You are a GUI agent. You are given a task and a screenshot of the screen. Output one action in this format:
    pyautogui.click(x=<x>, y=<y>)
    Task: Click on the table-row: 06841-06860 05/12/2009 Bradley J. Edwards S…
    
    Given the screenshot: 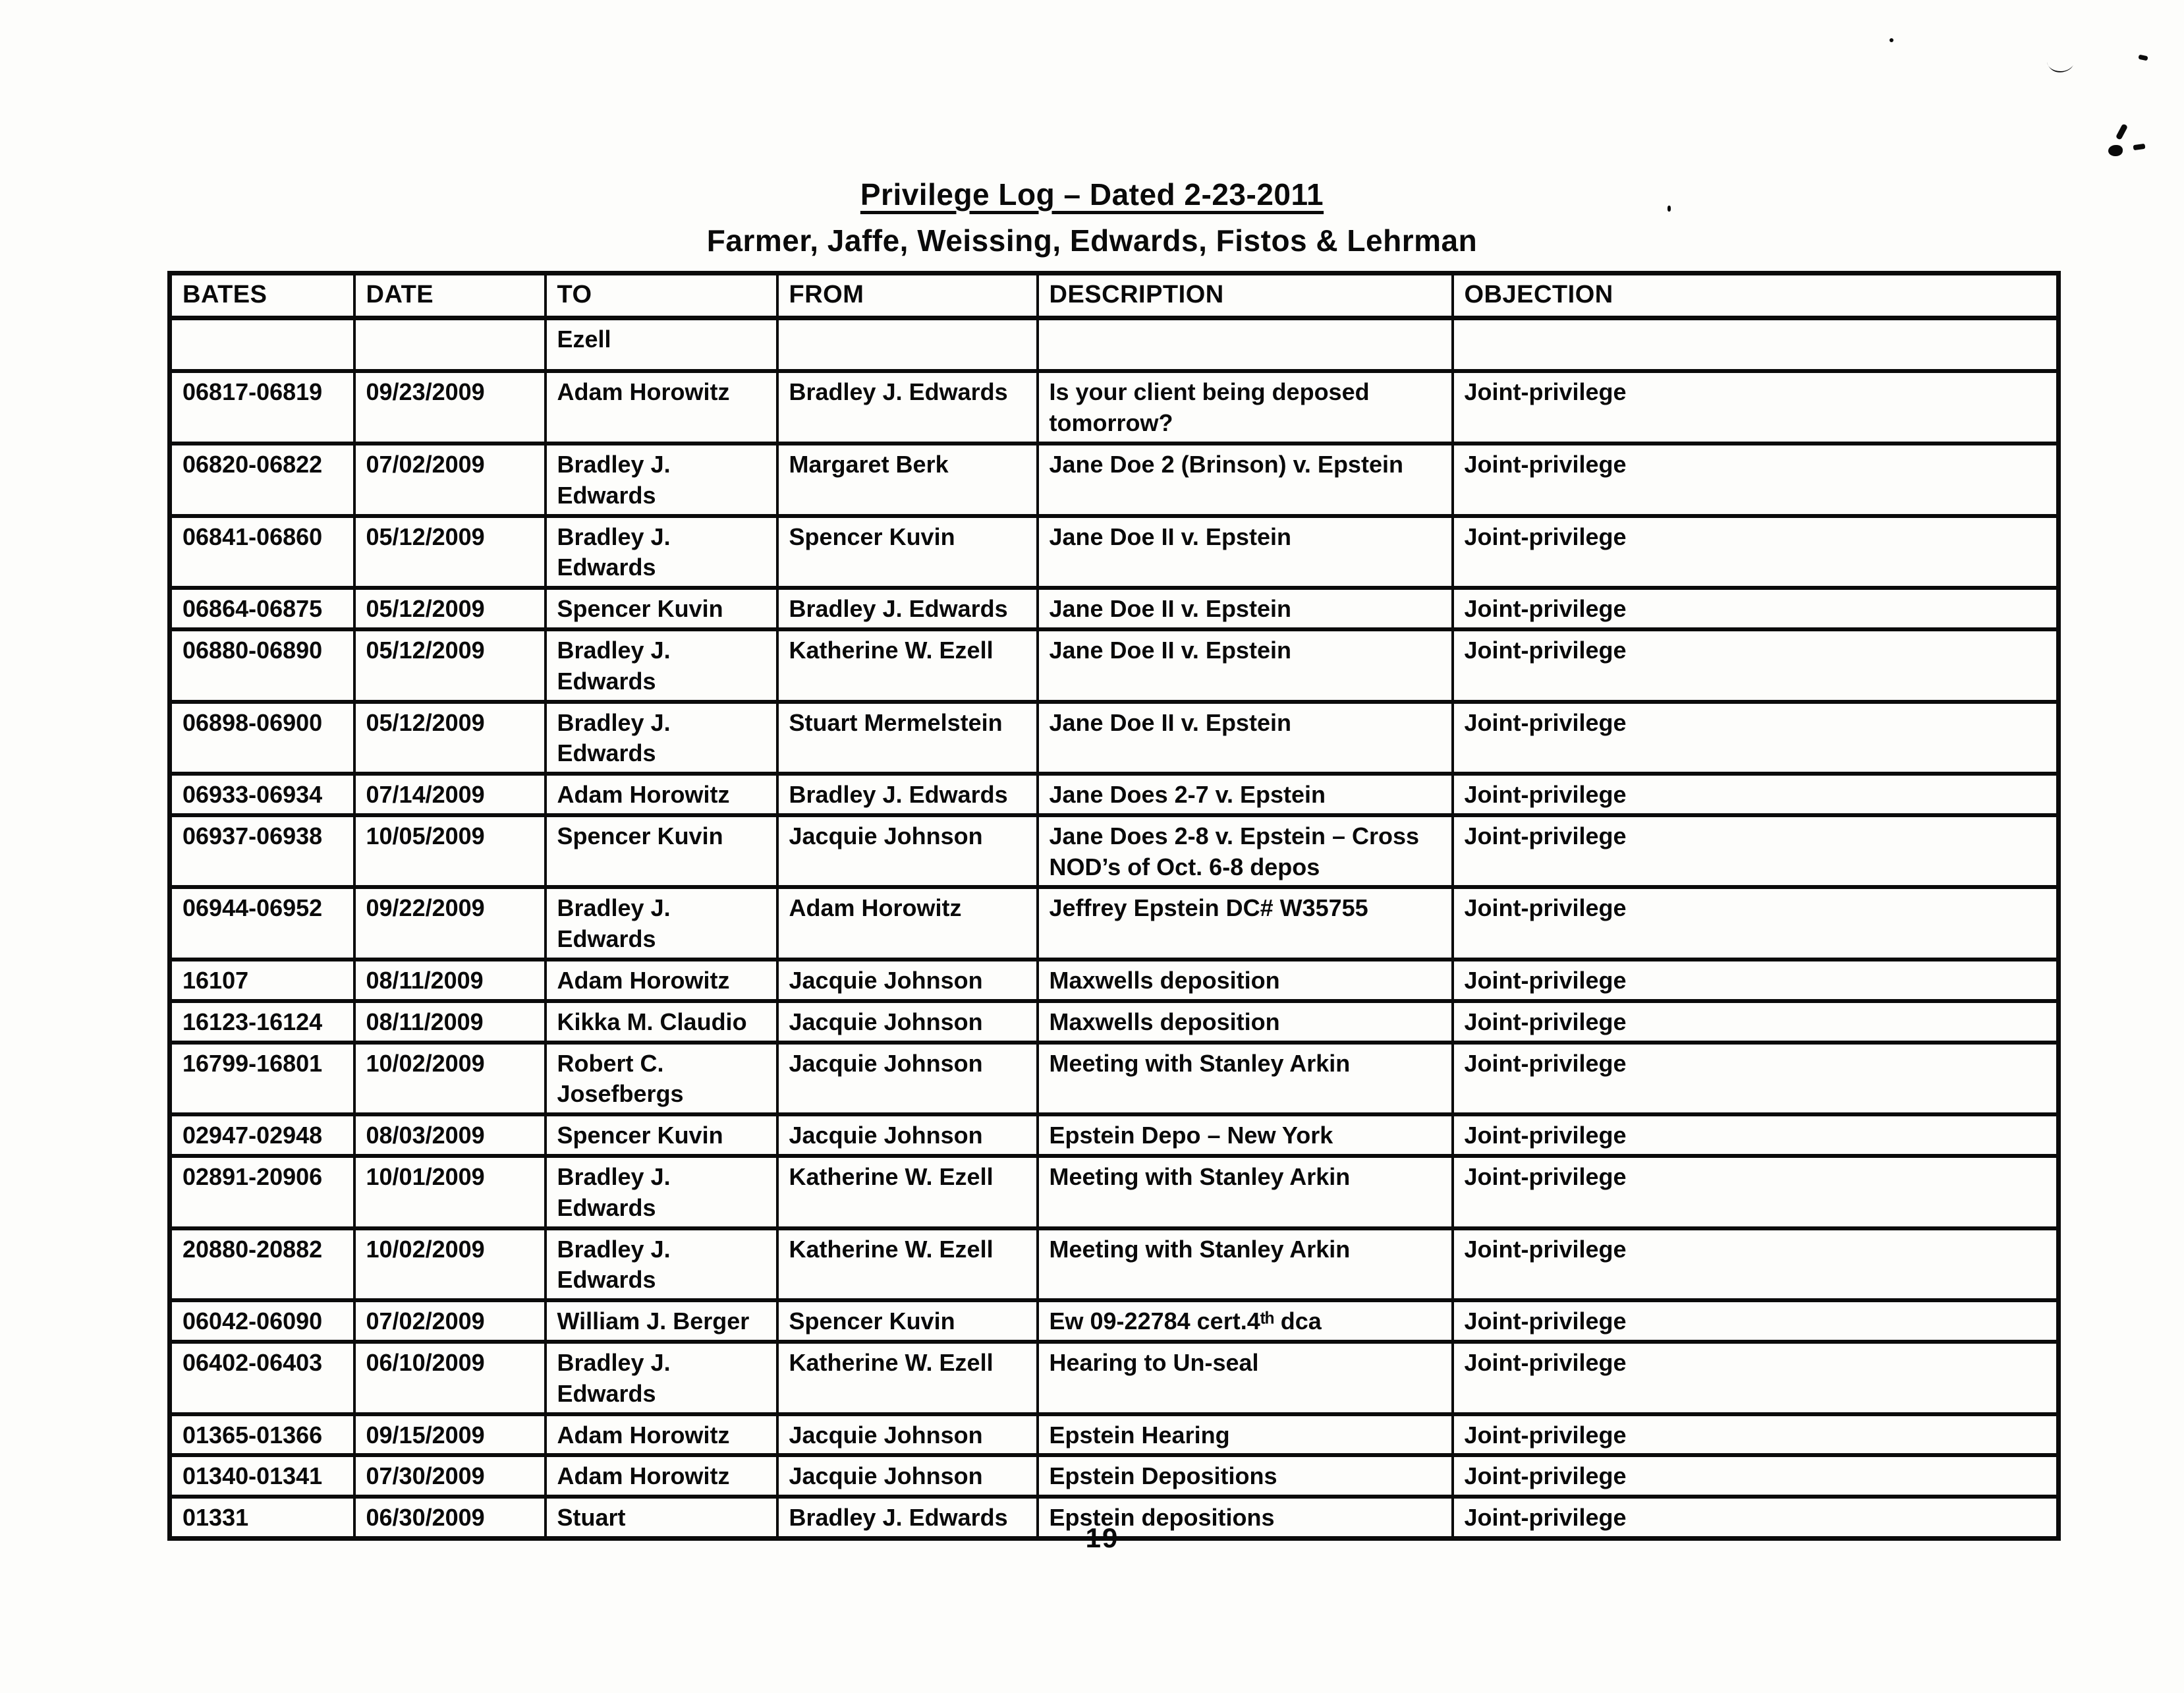 What is the action you would take?
    pyautogui.click(x=1114, y=551)
    